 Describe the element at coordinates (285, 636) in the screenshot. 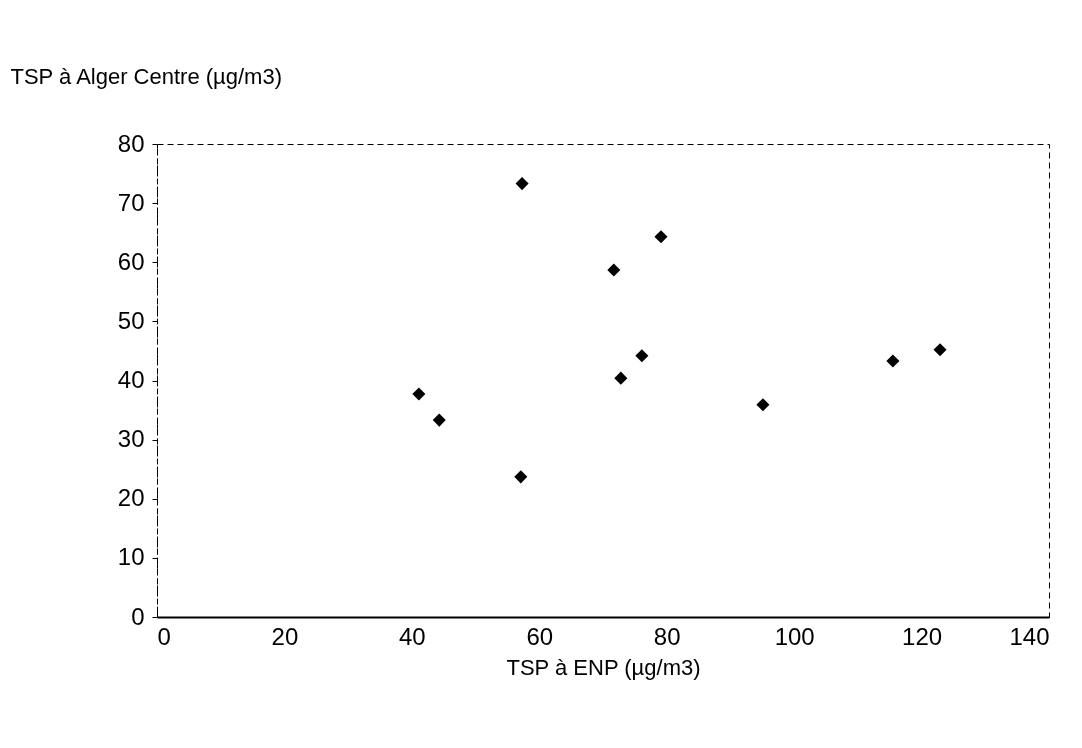

I see `x-tick-label: 20` at that location.